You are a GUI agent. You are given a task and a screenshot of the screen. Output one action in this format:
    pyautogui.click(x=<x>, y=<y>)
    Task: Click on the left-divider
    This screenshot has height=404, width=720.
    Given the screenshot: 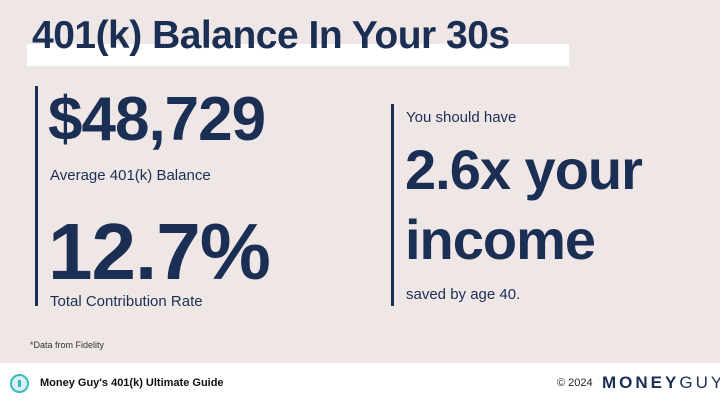 What is the action you would take?
    pyautogui.click(x=36, y=196)
    